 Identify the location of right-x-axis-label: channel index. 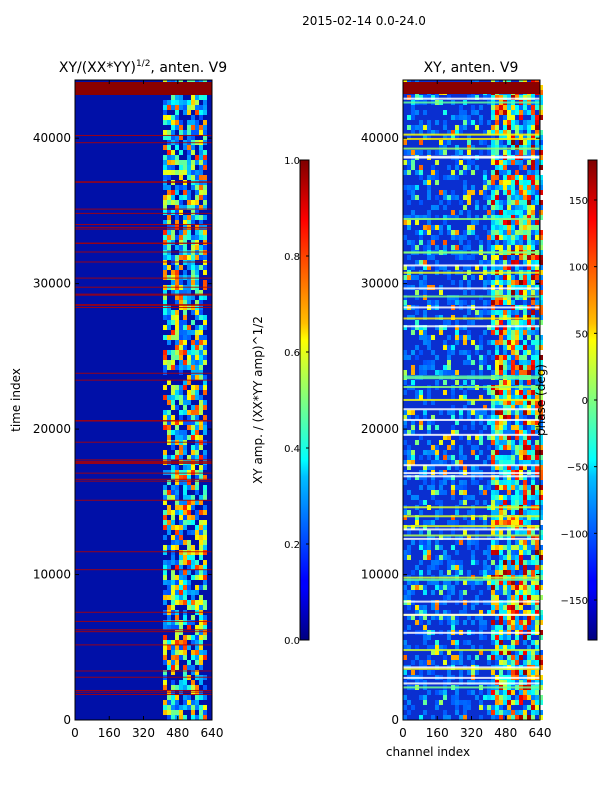
(428, 752).